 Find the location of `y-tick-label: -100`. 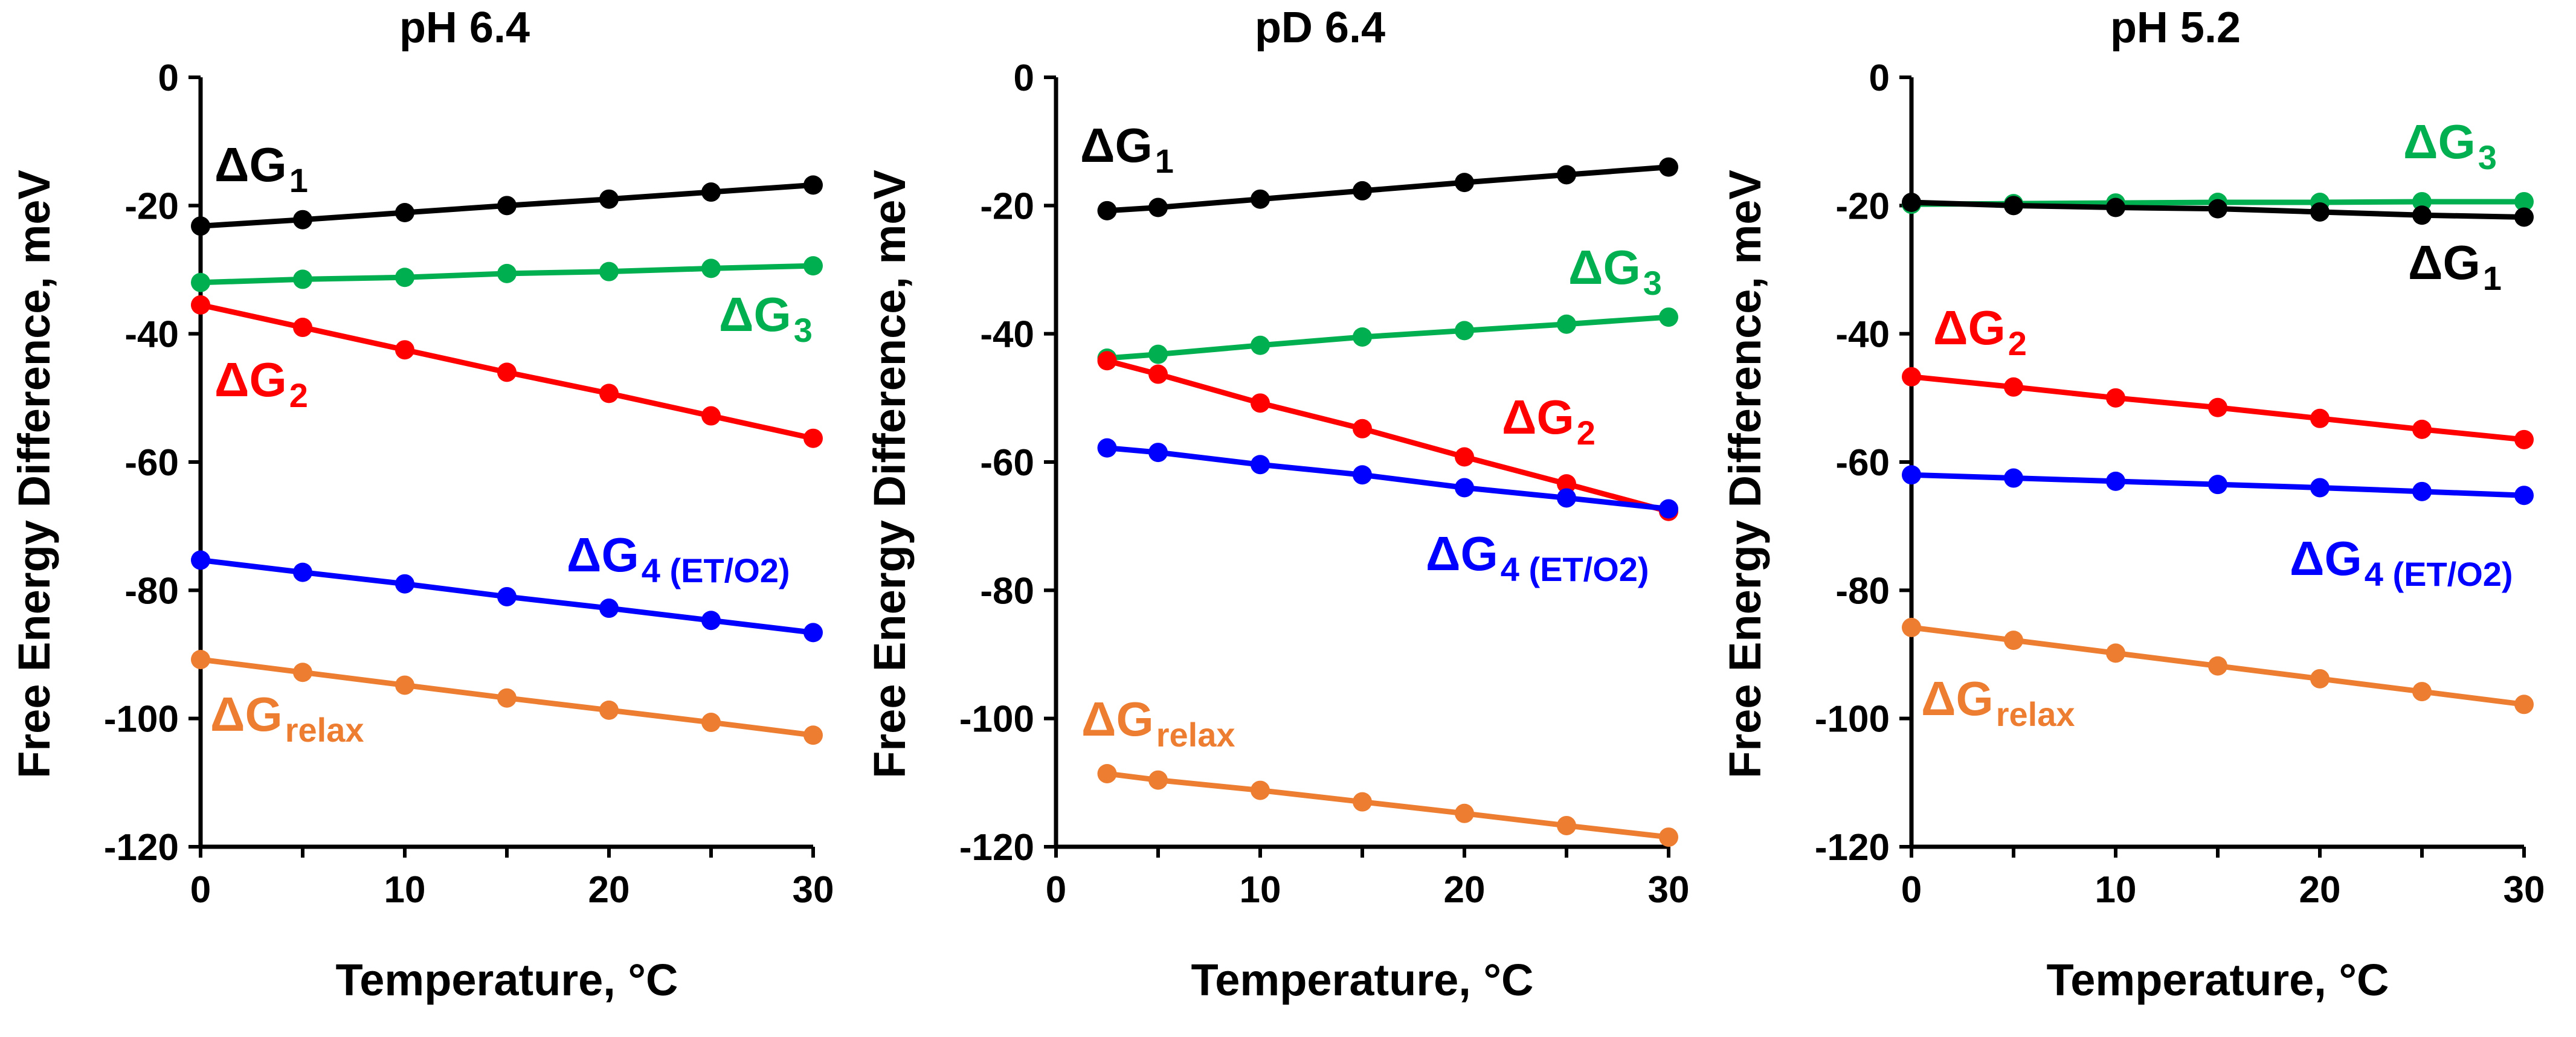

y-tick-label: -100 is located at coordinates (1853, 719).